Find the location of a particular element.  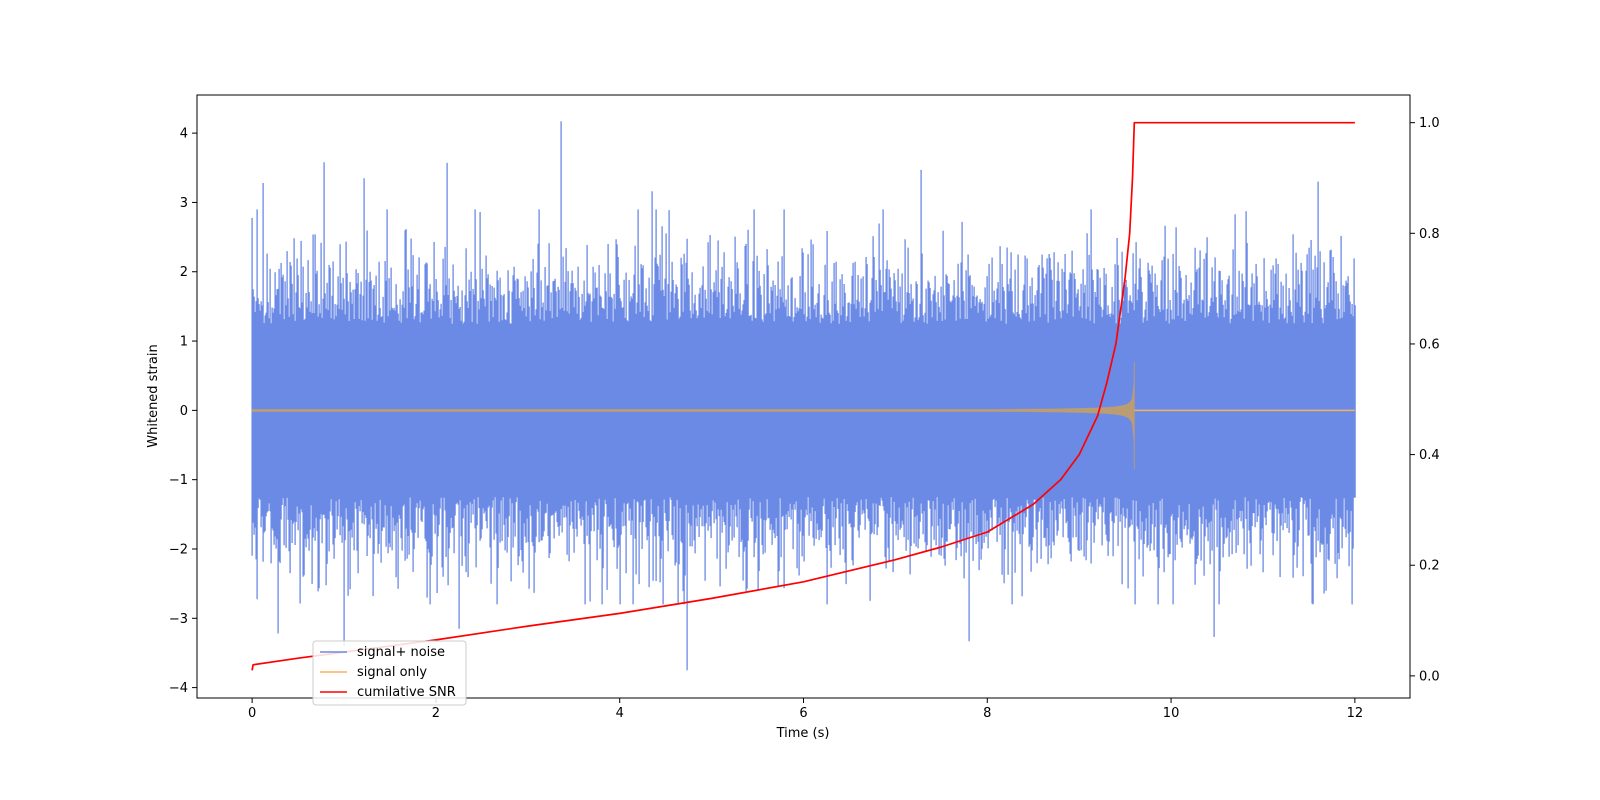

legend-label-signal-noise: signal+ noise is located at coordinates (401, 652).